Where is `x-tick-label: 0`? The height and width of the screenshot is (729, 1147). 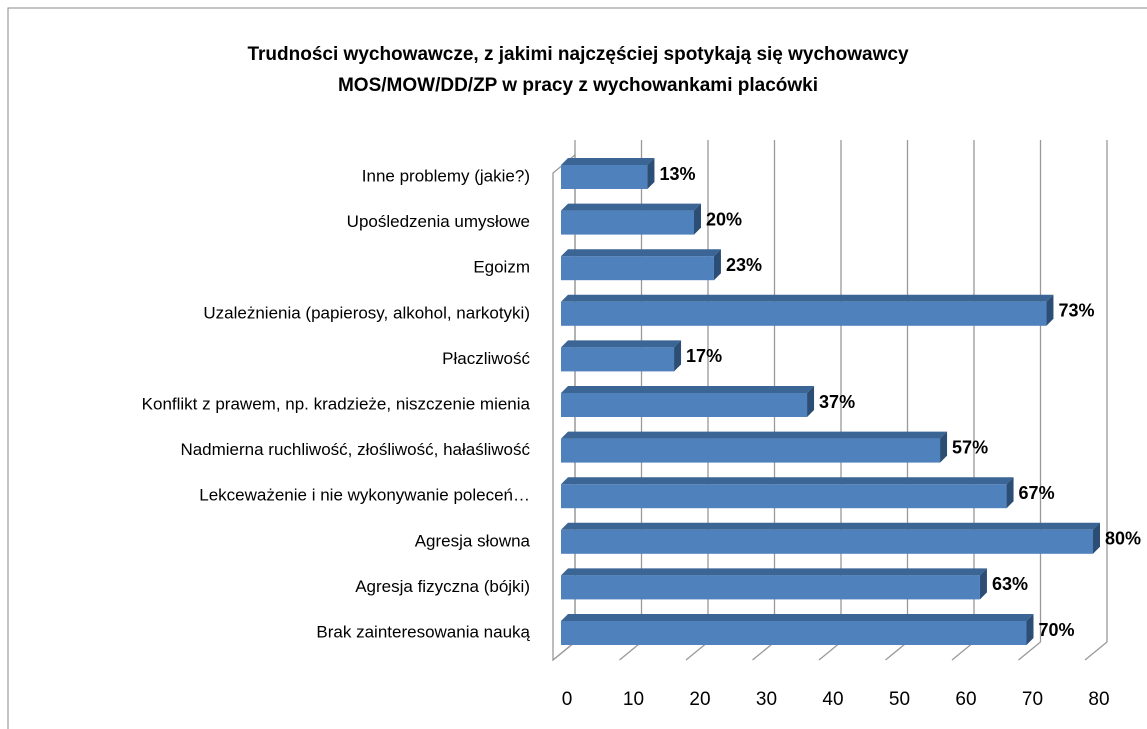 x-tick-label: 0 is located at coordinates (567, 699).